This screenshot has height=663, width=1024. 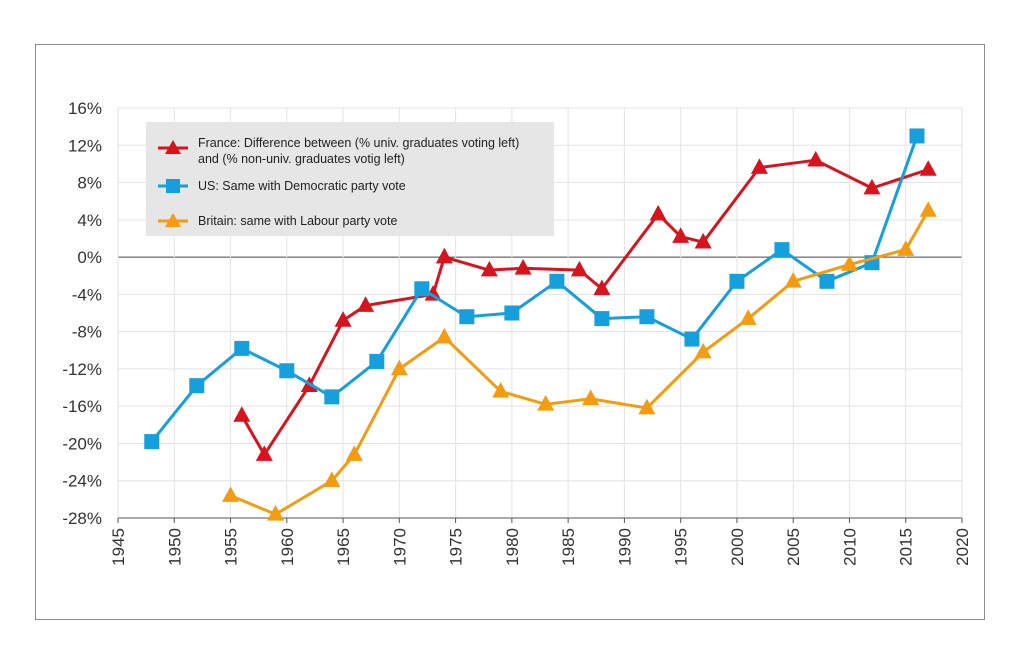 What do you see at coordinates (173, 220) in the screenshot?
I see `legend-swatch-britain-marker` at bounding box center [173, 220].